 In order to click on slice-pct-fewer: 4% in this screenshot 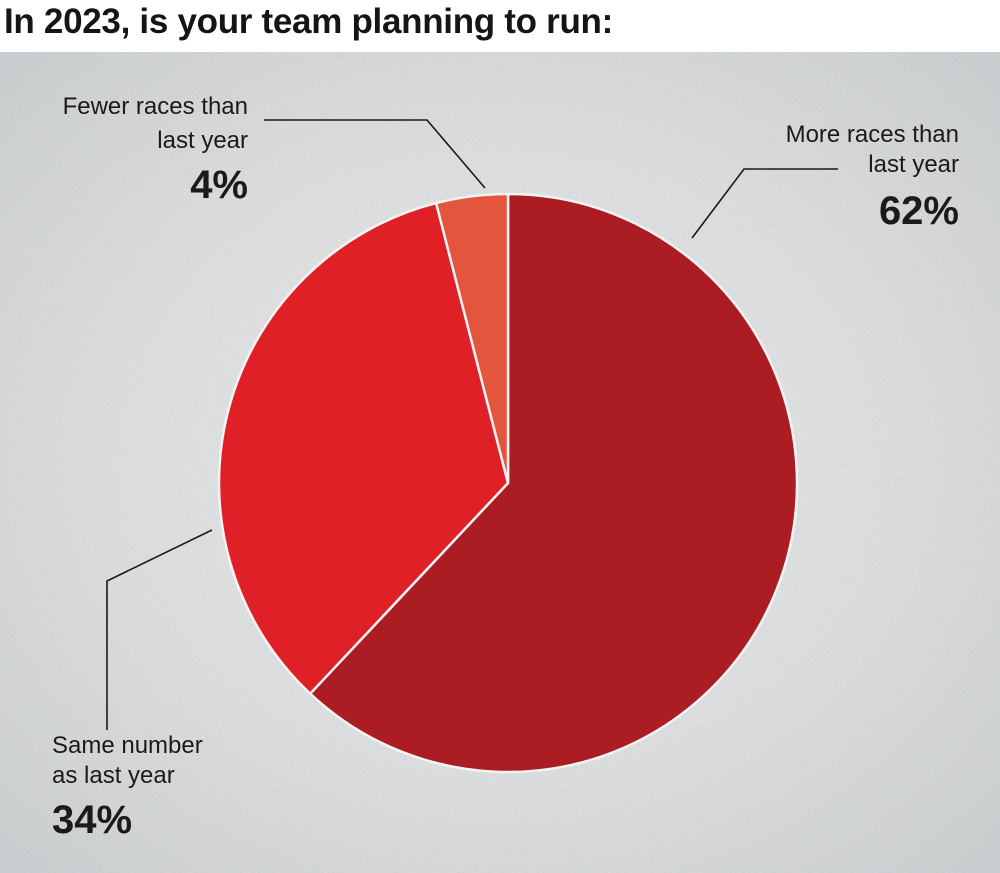, I will do `click(219, 185)`.